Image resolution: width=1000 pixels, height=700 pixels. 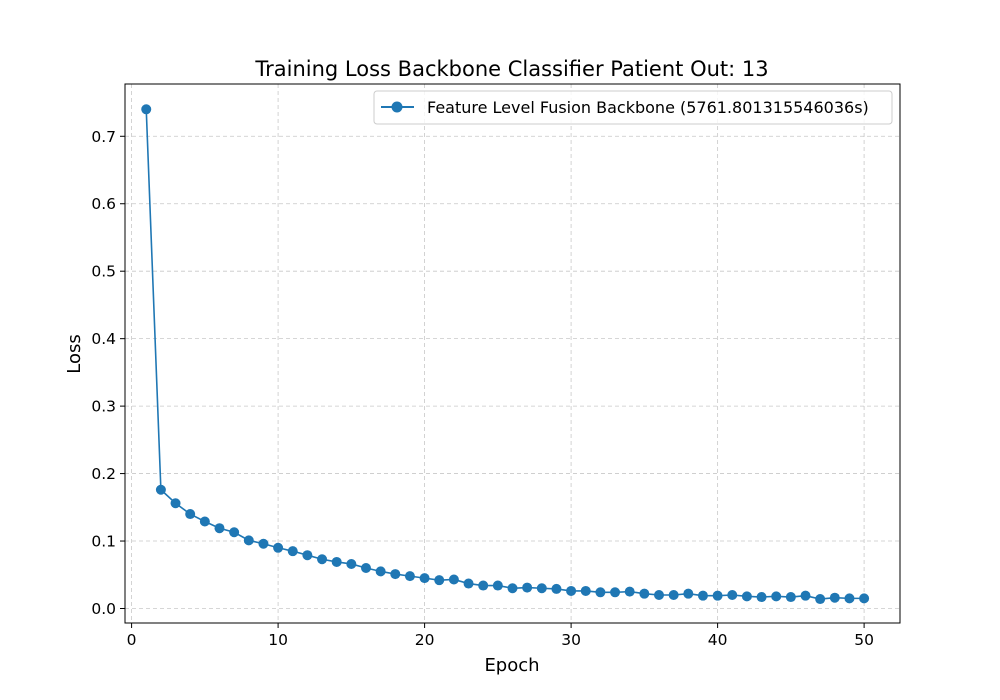 What do you see at coordinates (103, 609) in the screenshot?
I see `y-tick-label: 0.0` at bounding box center [103, 609].